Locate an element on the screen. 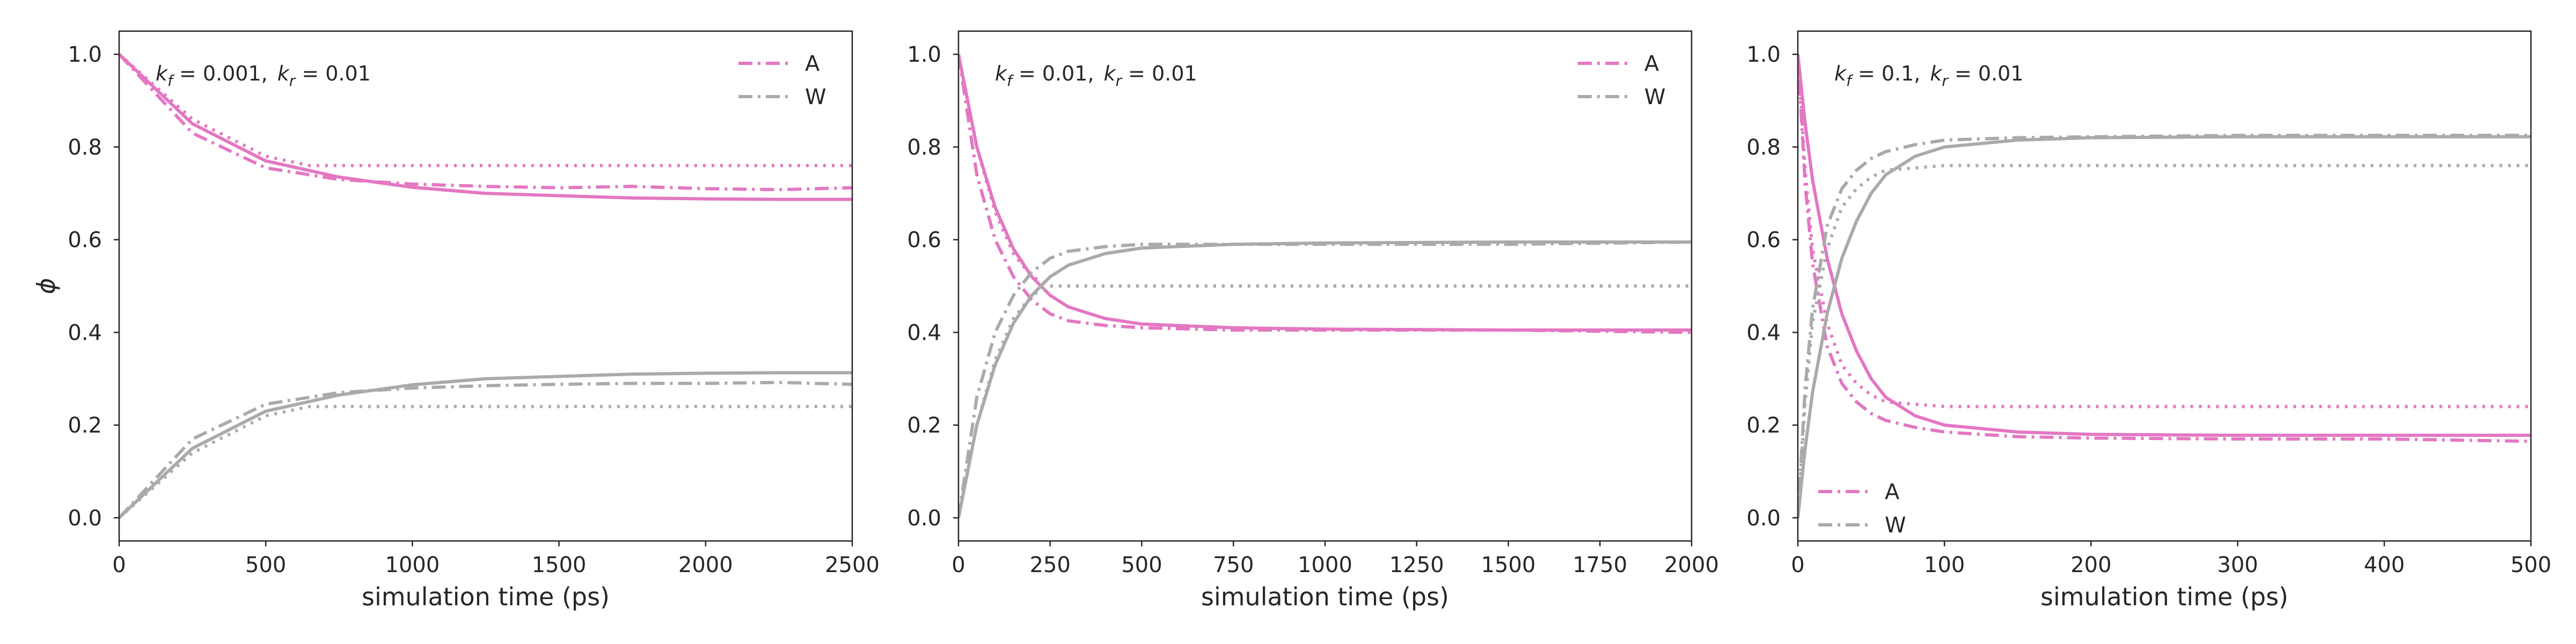 The height and width of the screenshot is (644, 2576). rate-annotation: kf = 0.1, kr = 0.01 is located at coordinates (1929, 76).